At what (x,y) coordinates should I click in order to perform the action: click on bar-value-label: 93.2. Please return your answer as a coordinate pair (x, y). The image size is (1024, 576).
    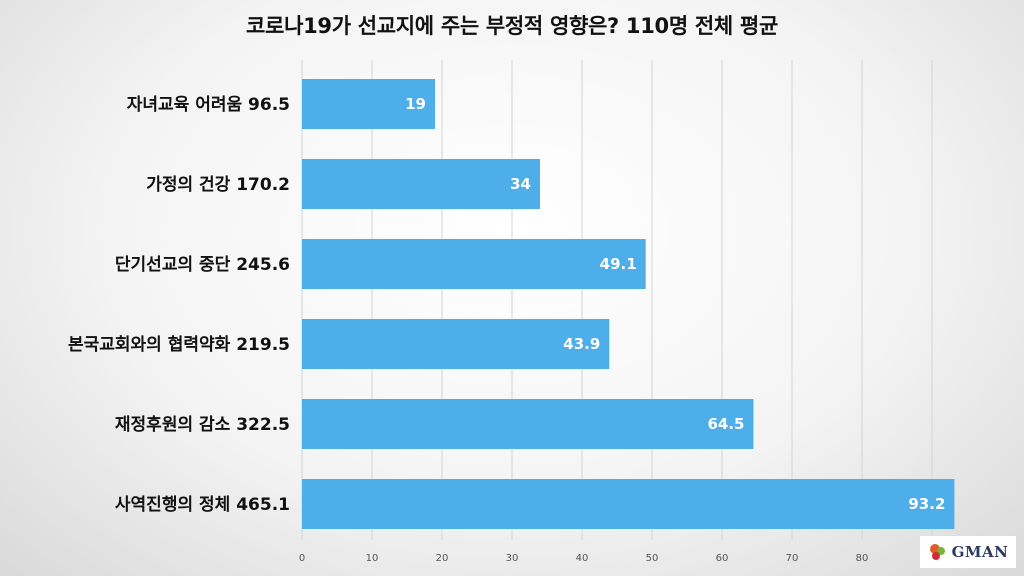
    Looking at the image, I should click on (926, 504).